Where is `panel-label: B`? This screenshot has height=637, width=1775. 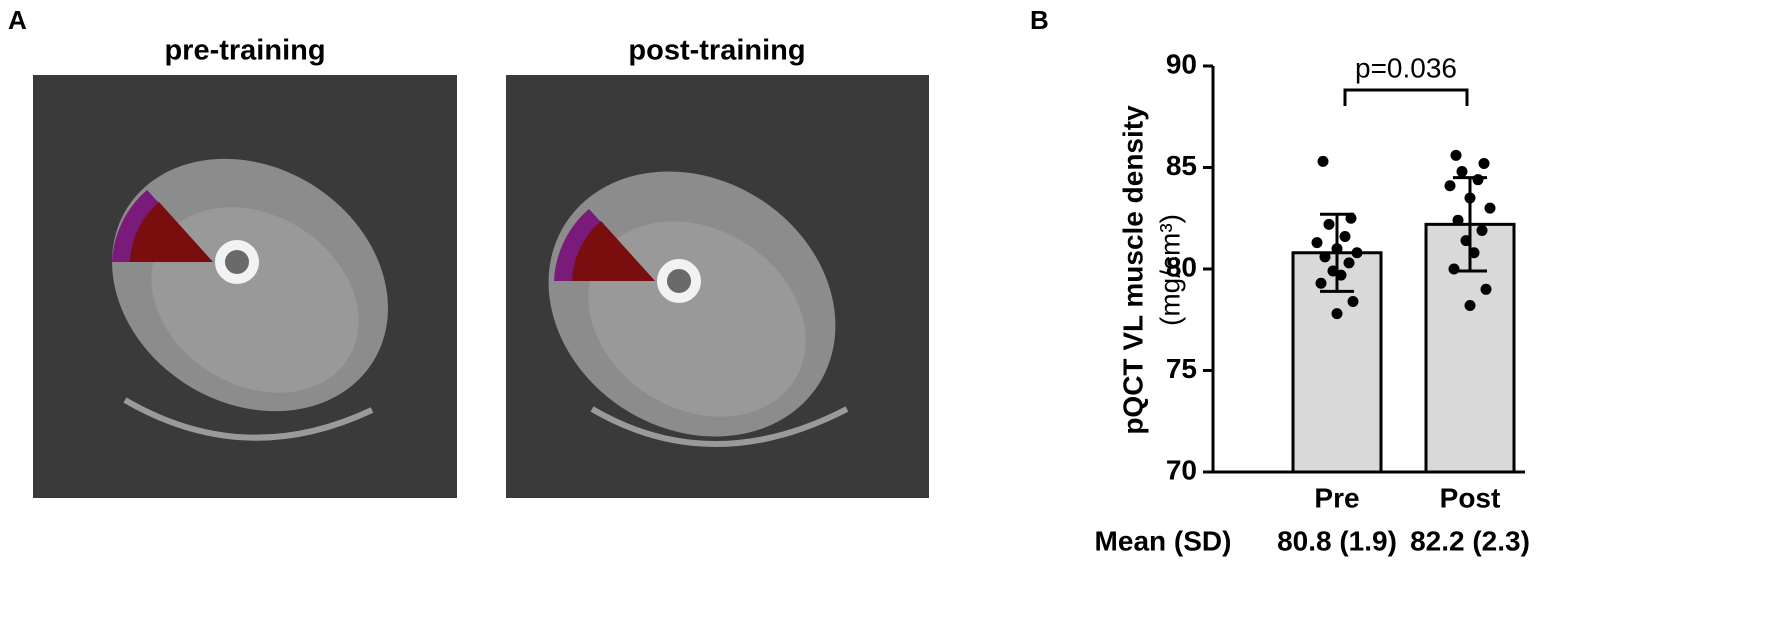
panel-label: B is located at coordinates (1039, 20).